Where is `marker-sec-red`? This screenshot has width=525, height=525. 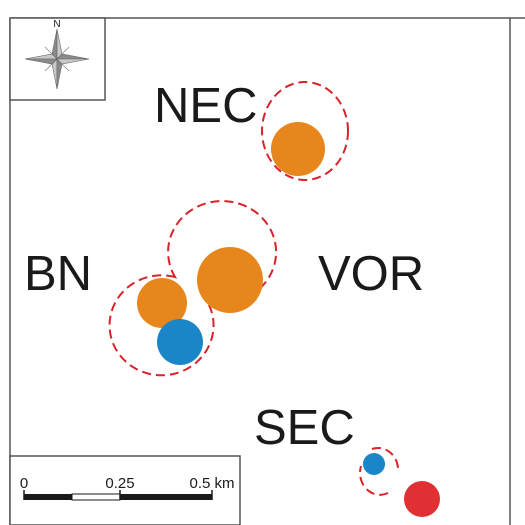
marker-sec-red is located at coordinates (422, 499).